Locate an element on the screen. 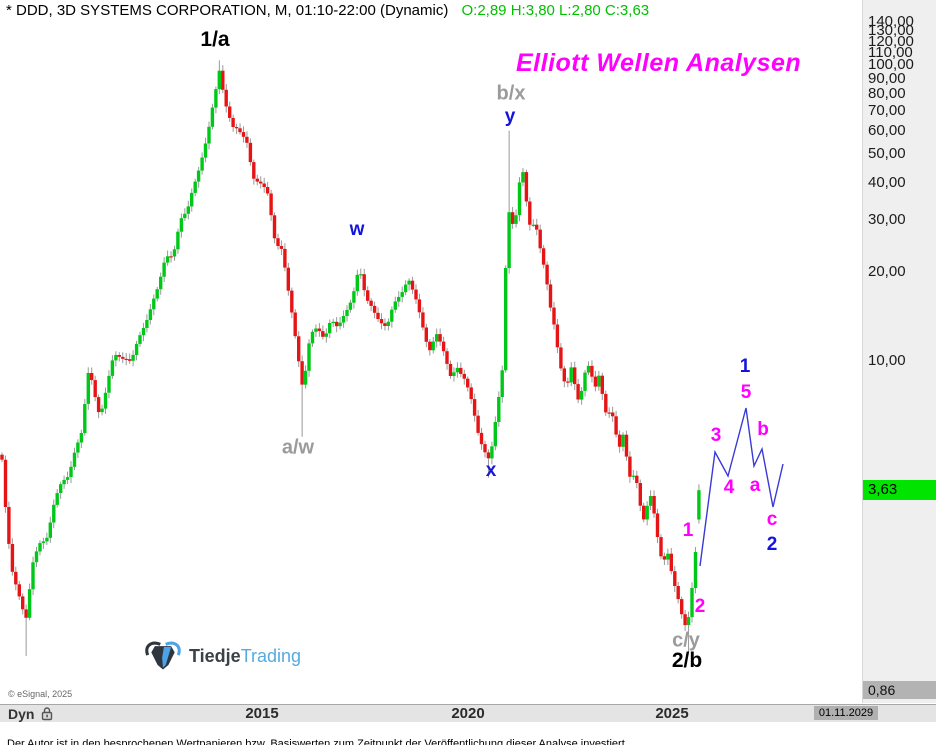 The height and width of the screenshot is (745, 936). wave-label-1-a: 1/a is located at coordinates (215, 39).